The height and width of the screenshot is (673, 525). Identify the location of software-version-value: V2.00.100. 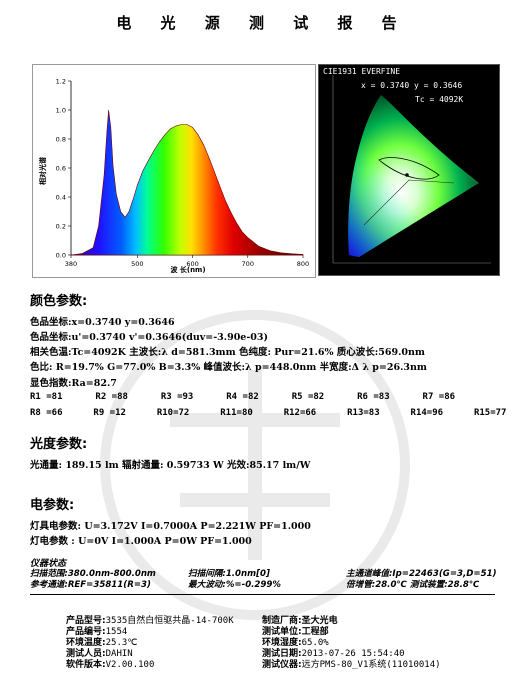
(130, 665).